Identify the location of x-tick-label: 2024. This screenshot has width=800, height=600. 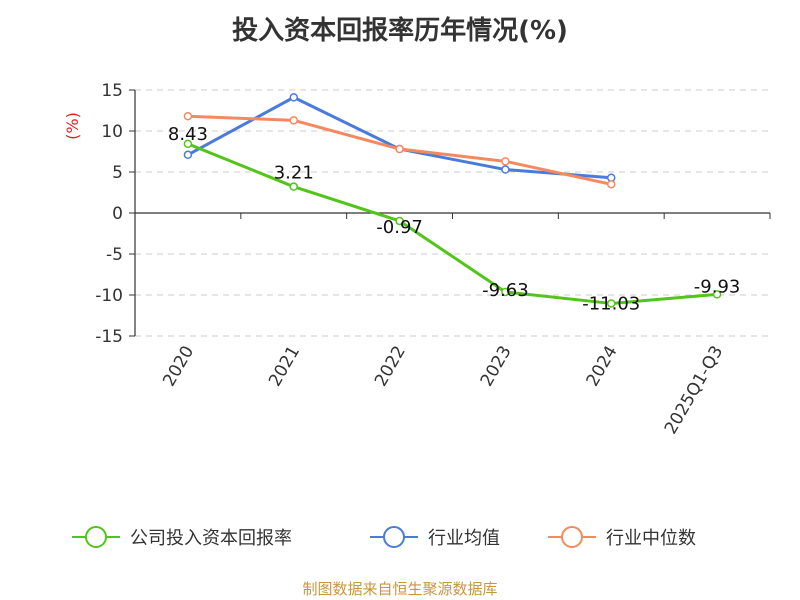
(602, 366).